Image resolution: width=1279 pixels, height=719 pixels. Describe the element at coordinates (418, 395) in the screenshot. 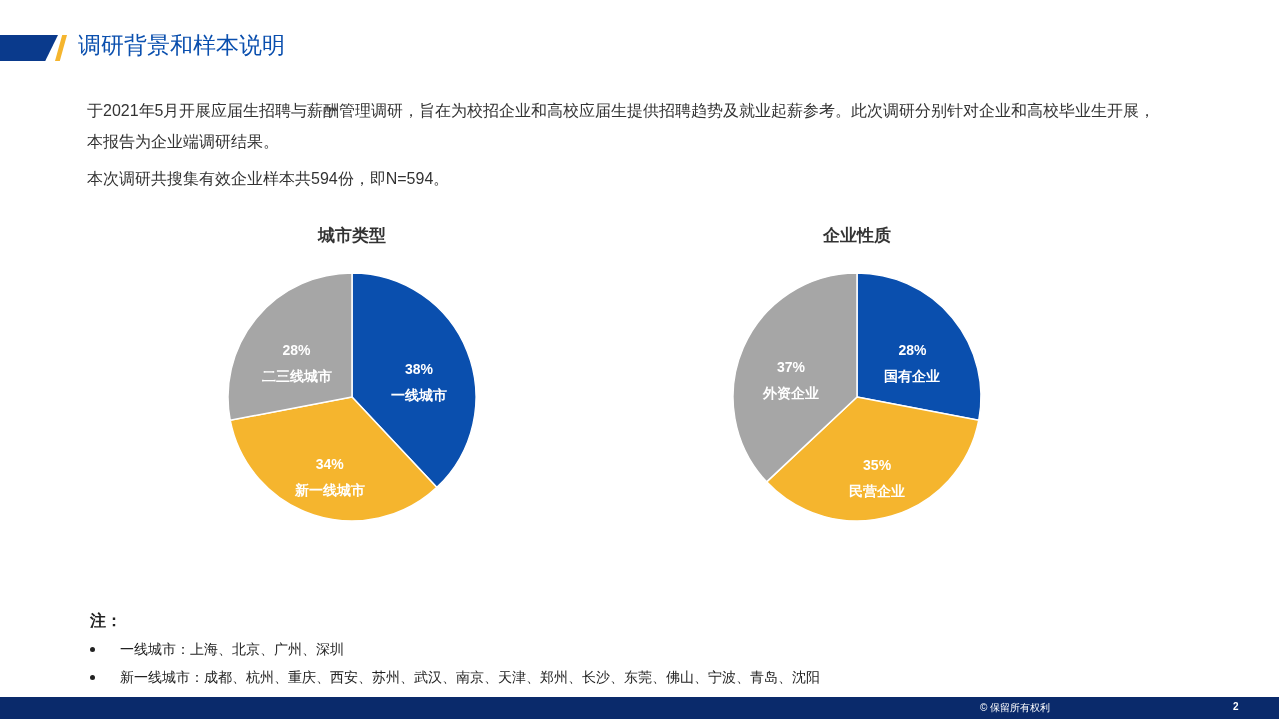

I see `slice-label: 一线城市` at that location.